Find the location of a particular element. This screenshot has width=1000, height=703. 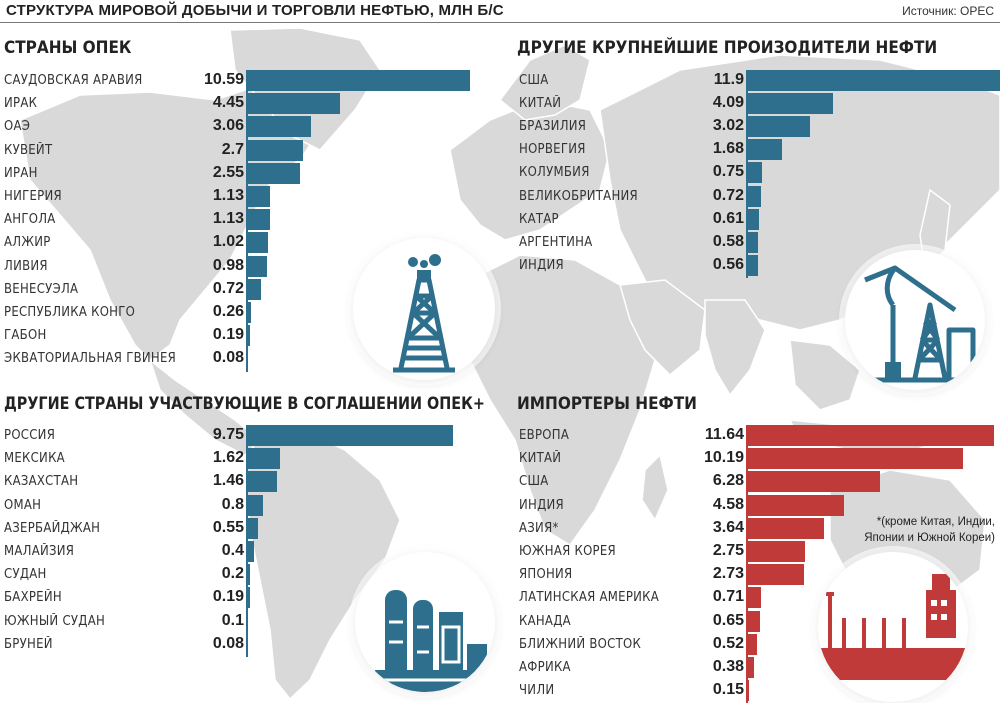

value-label: 0.72 is located at coordinates (728, 195).